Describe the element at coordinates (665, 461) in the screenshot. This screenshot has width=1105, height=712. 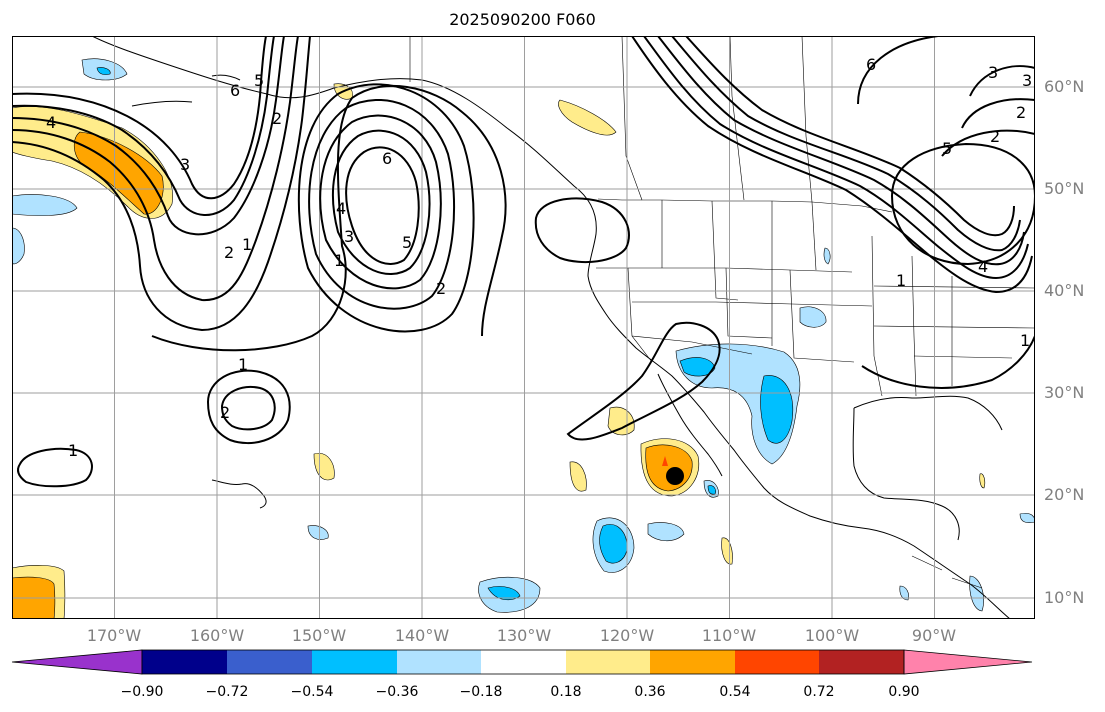
I see `storm-track-icon` at that location.